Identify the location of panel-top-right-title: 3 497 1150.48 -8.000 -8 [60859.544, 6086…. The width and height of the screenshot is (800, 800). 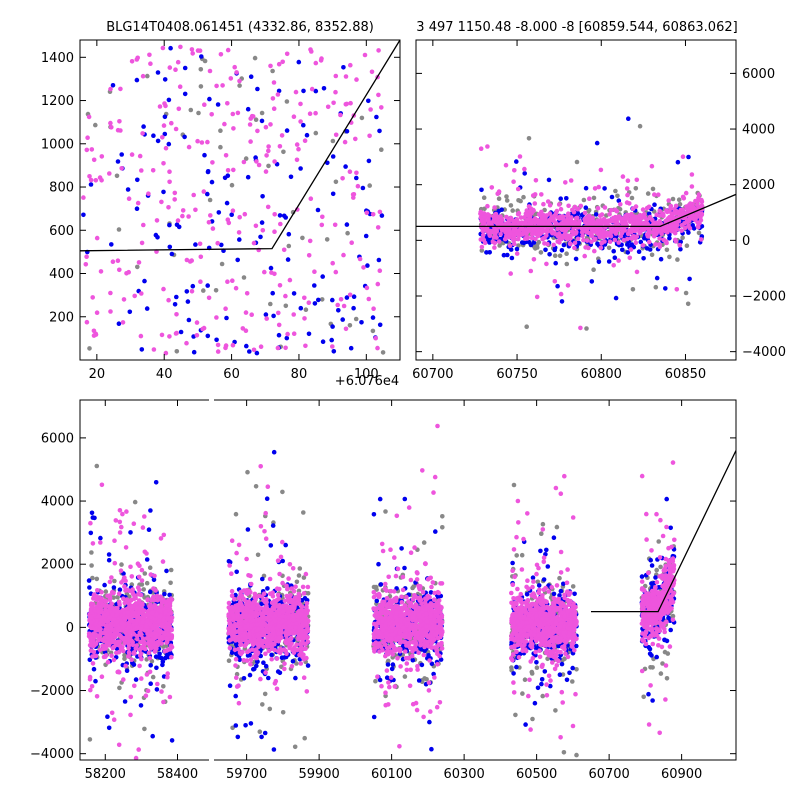
(576, 27).